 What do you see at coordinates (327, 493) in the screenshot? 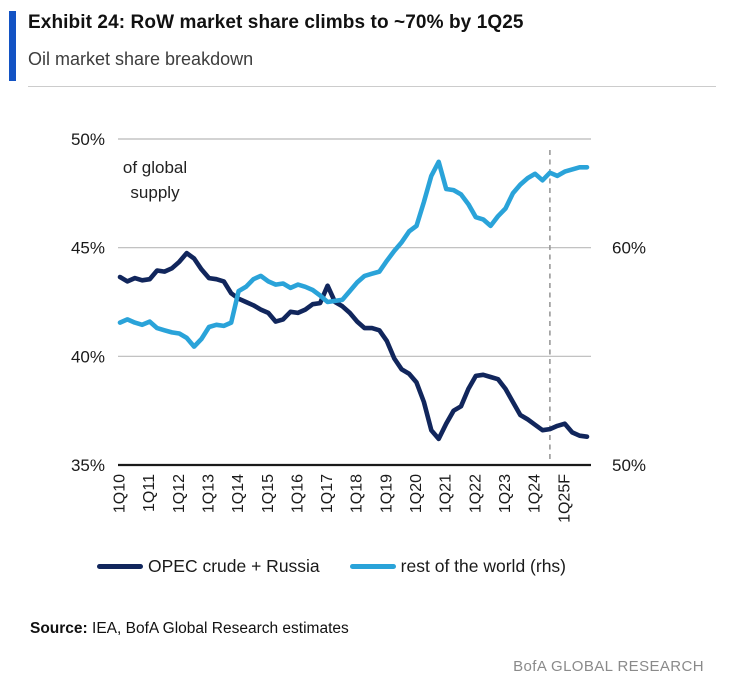
I see `svg-text: 1Q17` at bounding box center [327, 493].